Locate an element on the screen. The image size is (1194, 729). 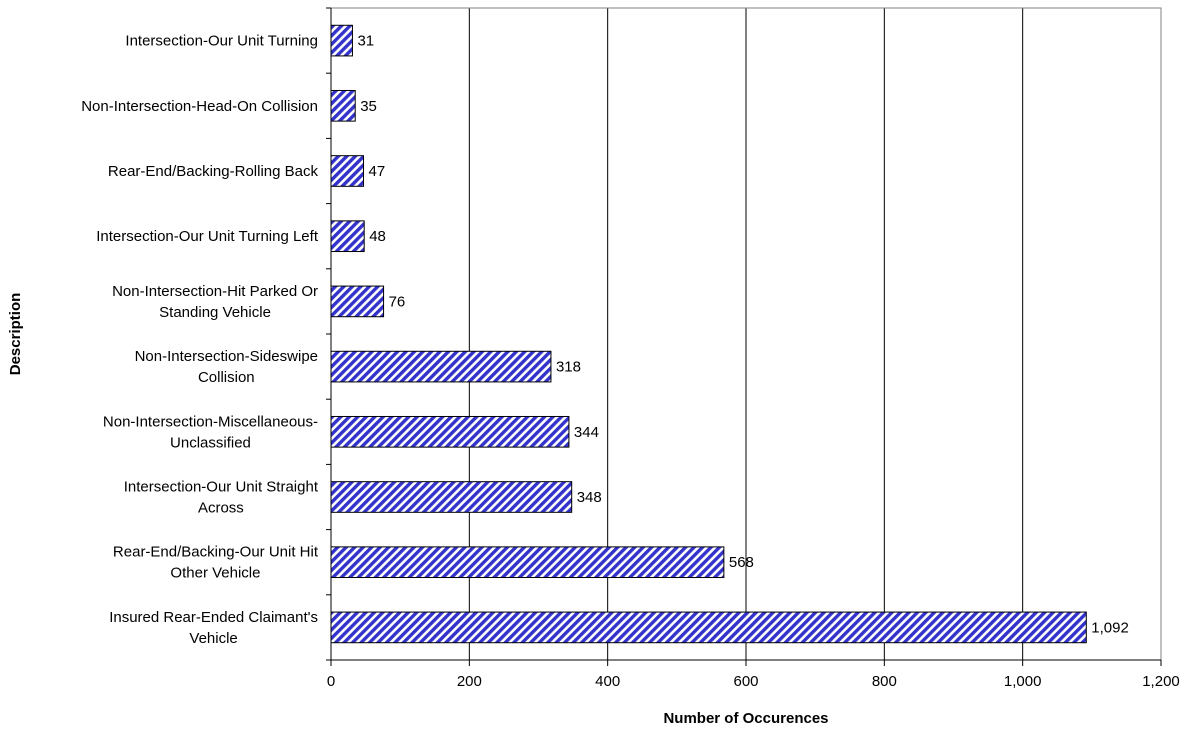
bar-value-label: 47 is located at coordinates (377, 171).